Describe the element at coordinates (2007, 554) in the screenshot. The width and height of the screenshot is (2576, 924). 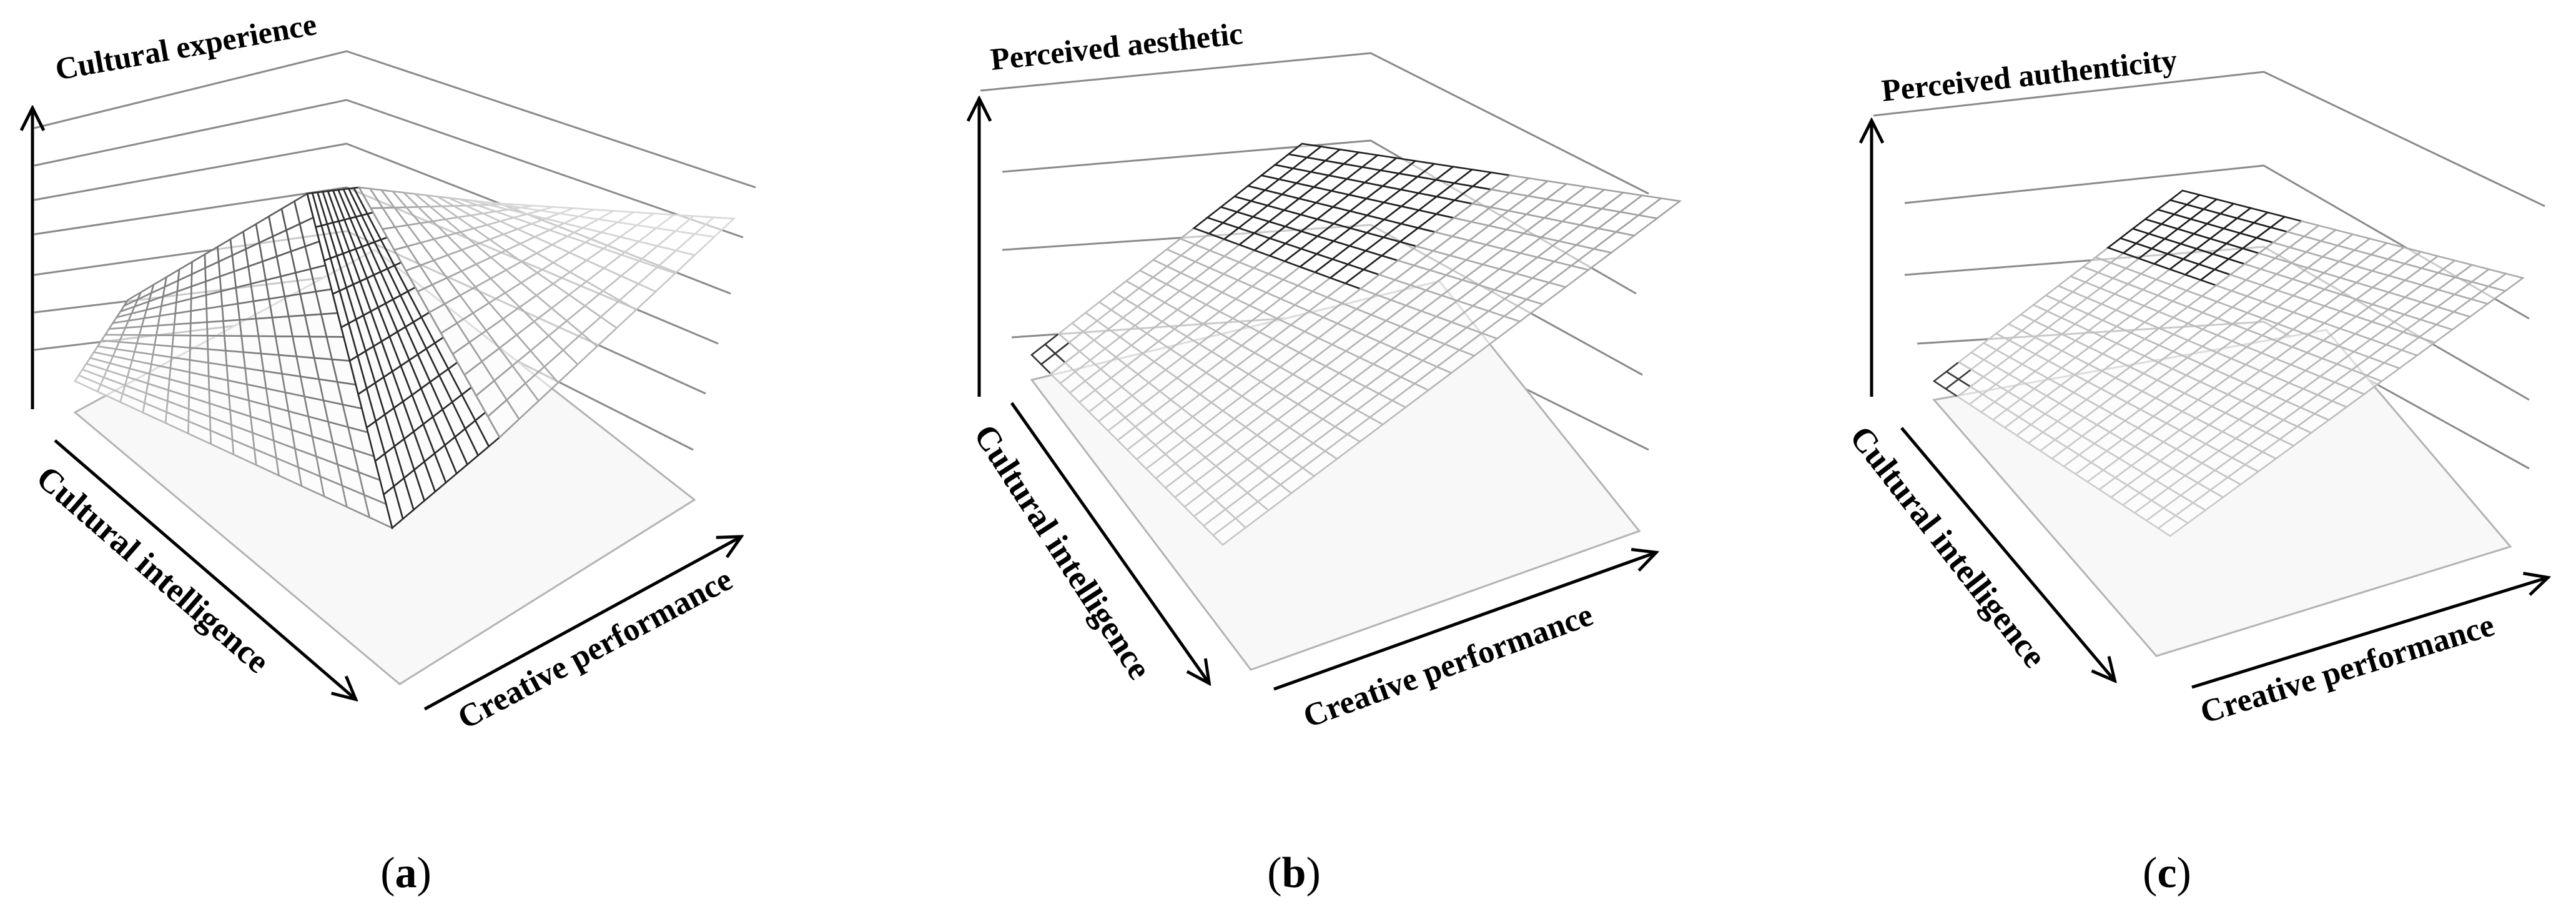
I see `panel-c-x-axis` at that location.